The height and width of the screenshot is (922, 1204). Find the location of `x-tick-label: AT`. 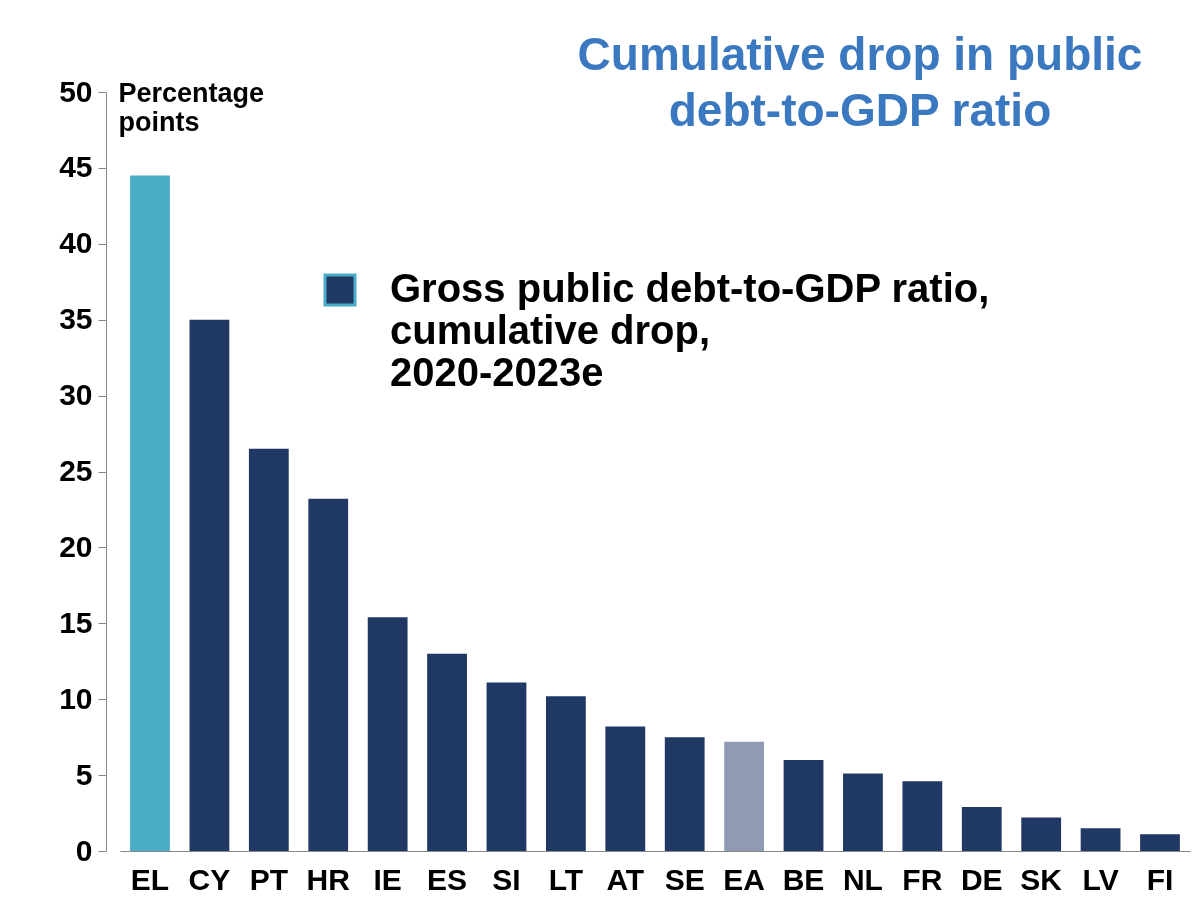

x-tick-label: AT is located at coordinates (625, 879).